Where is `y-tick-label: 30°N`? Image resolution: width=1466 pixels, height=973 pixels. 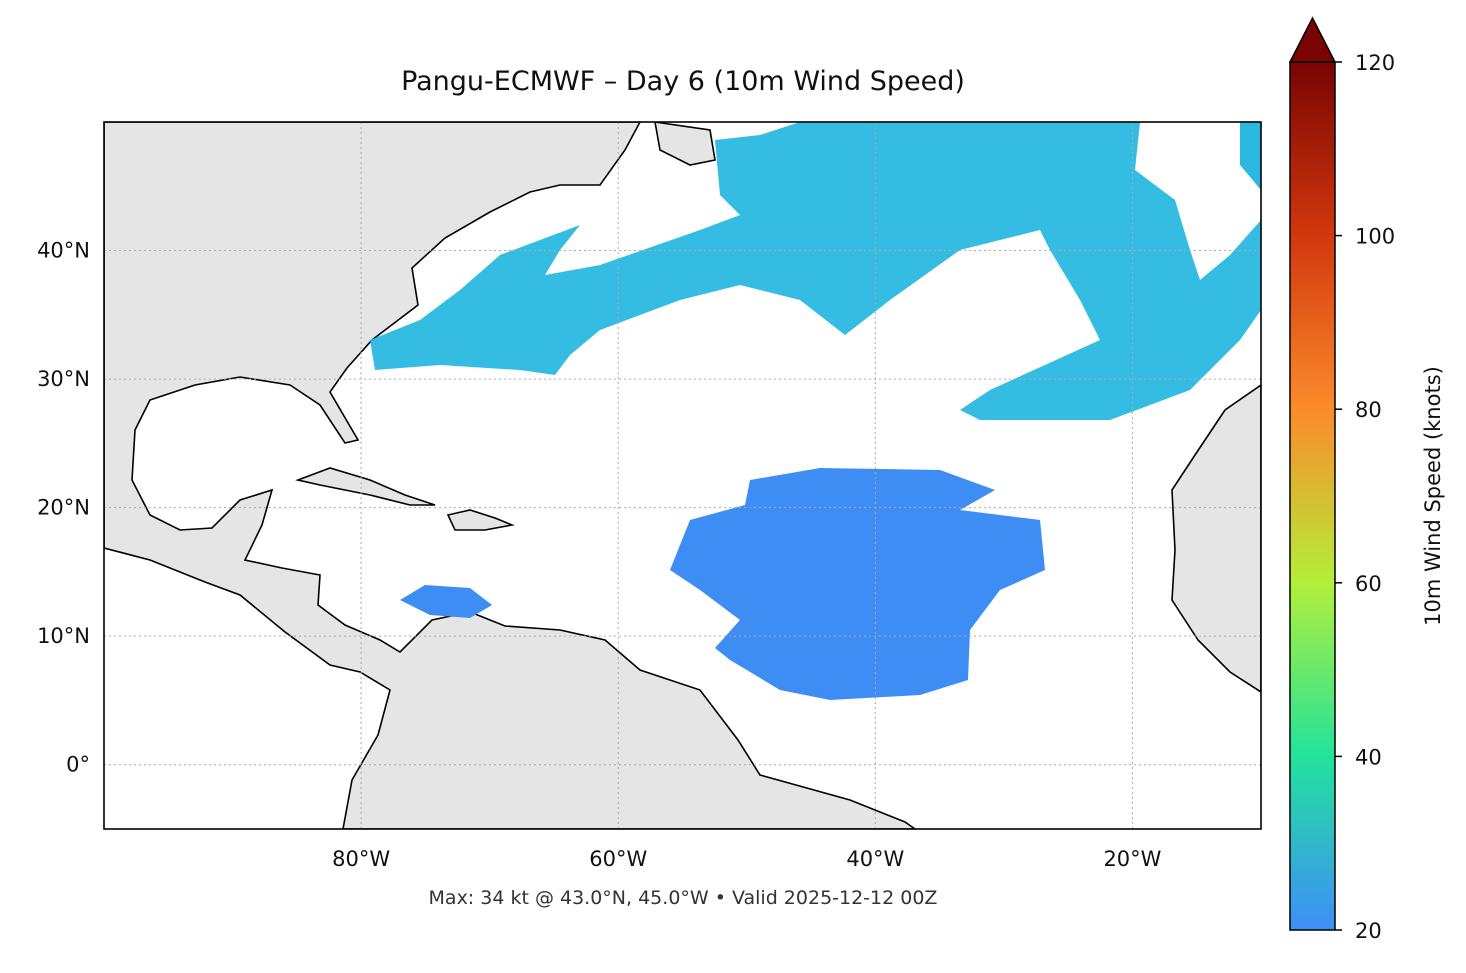 y-tick-label: 30°N is located at coordinates (63, 379).